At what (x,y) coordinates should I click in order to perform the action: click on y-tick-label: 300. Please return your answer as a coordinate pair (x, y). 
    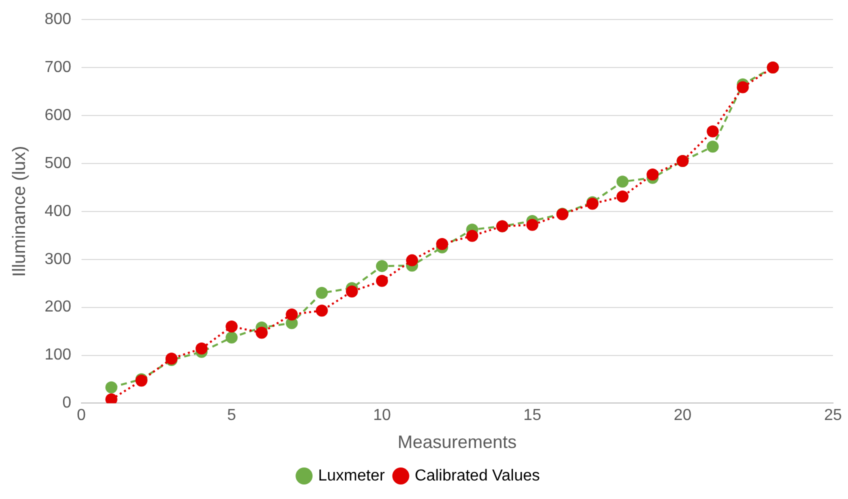
    Looking at the image, I should click on (58, 259).